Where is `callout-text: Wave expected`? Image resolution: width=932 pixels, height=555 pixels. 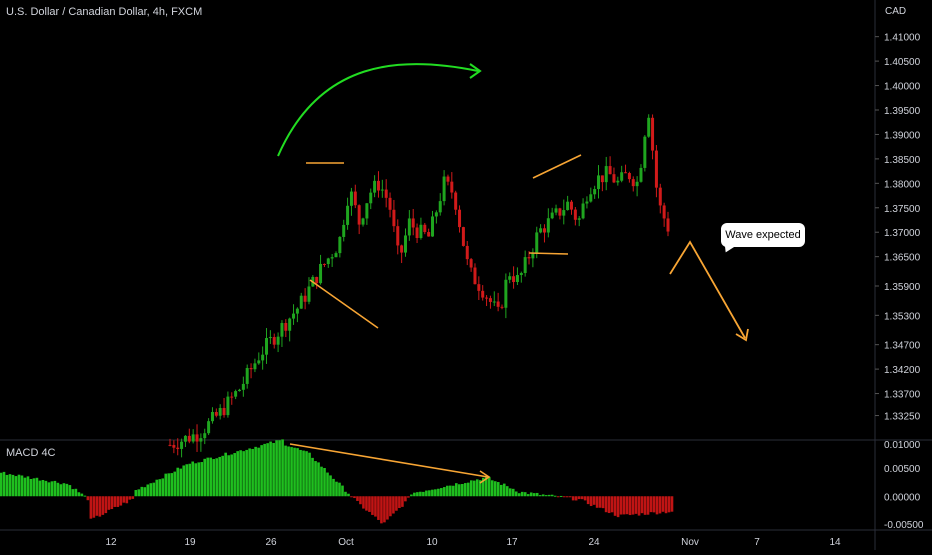 callout-text: Wave expected is located at coordinates (763, 235).